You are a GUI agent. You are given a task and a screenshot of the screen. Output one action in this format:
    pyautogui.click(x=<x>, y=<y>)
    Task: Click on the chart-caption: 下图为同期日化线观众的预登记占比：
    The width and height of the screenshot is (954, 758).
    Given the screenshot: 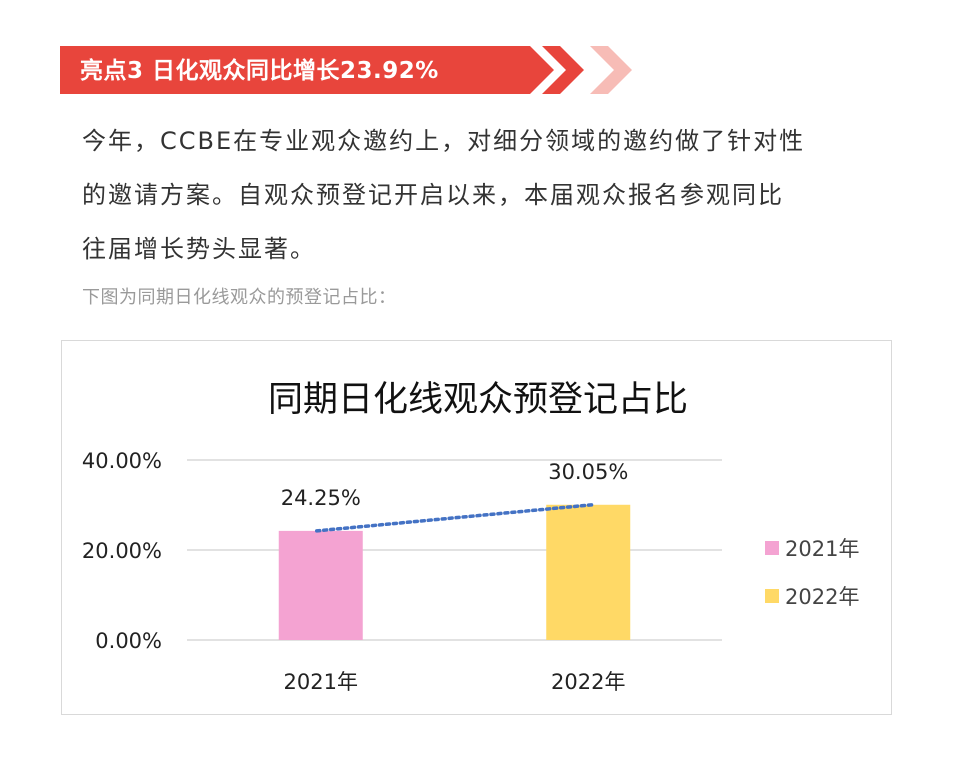 What is the action you would take?
    pyautogui.click(x=239, y=297)
    